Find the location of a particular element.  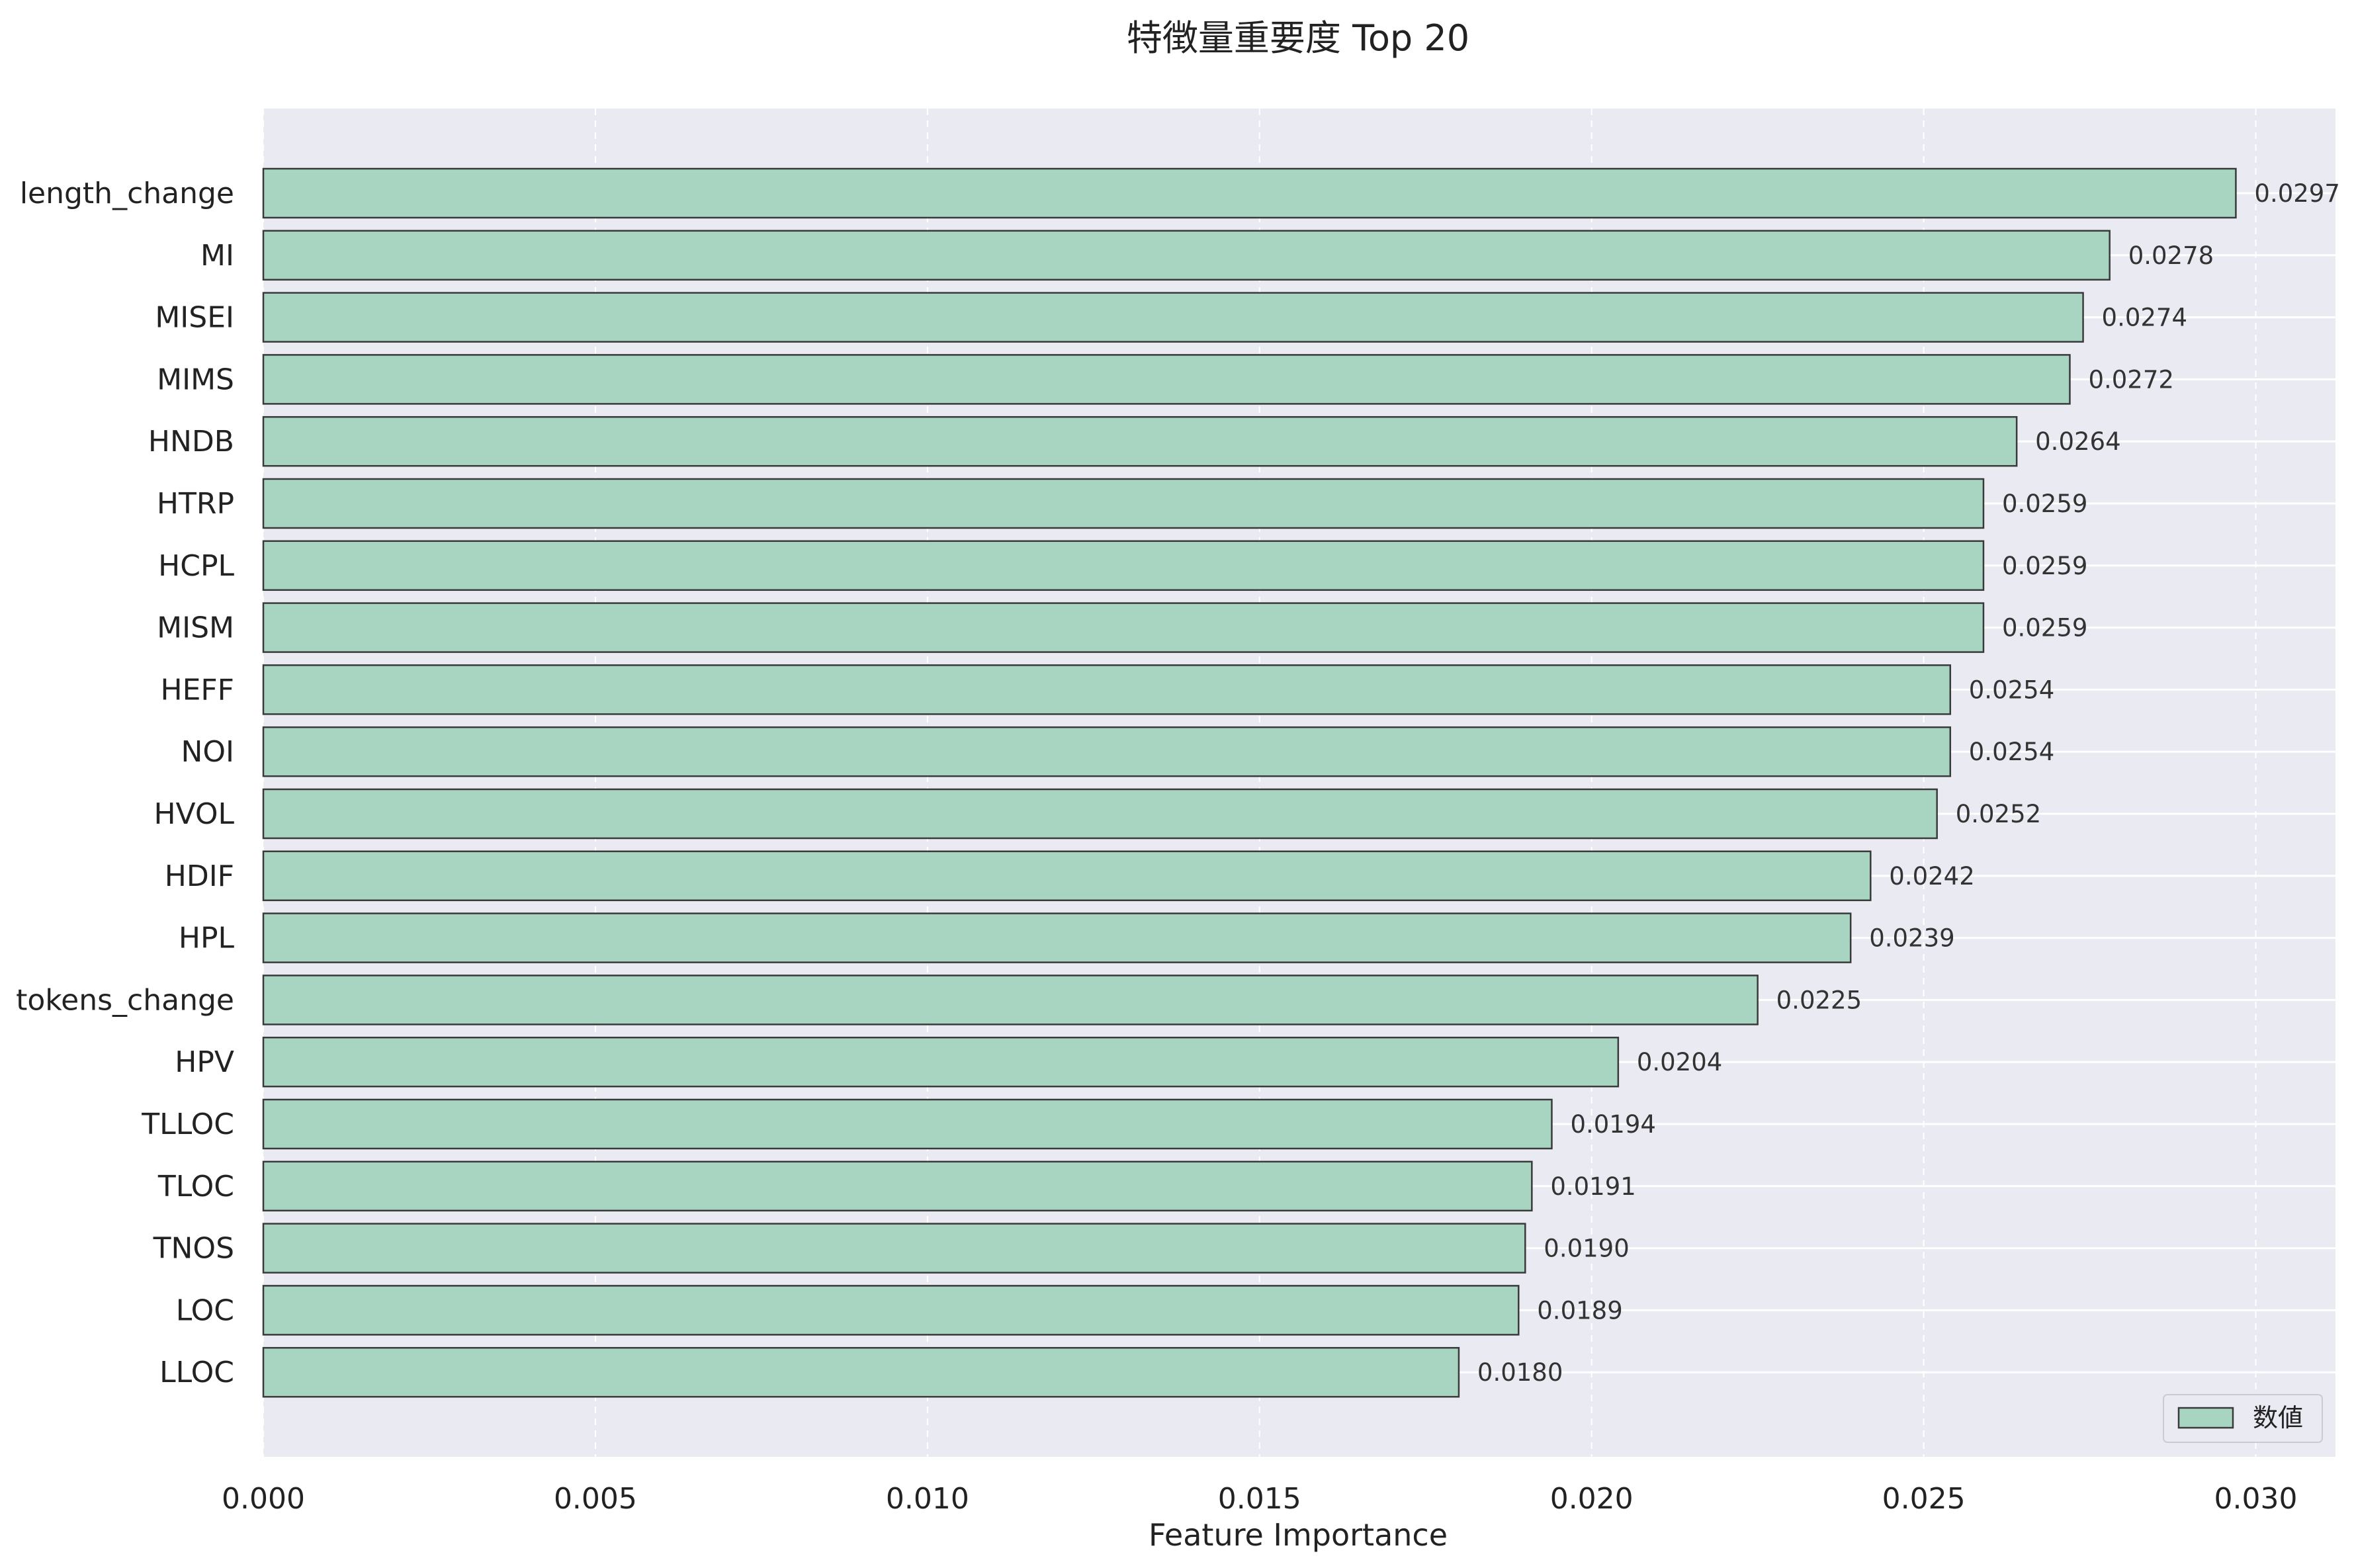

value-label: 0.0264 is located at coordinates (2078, 442).